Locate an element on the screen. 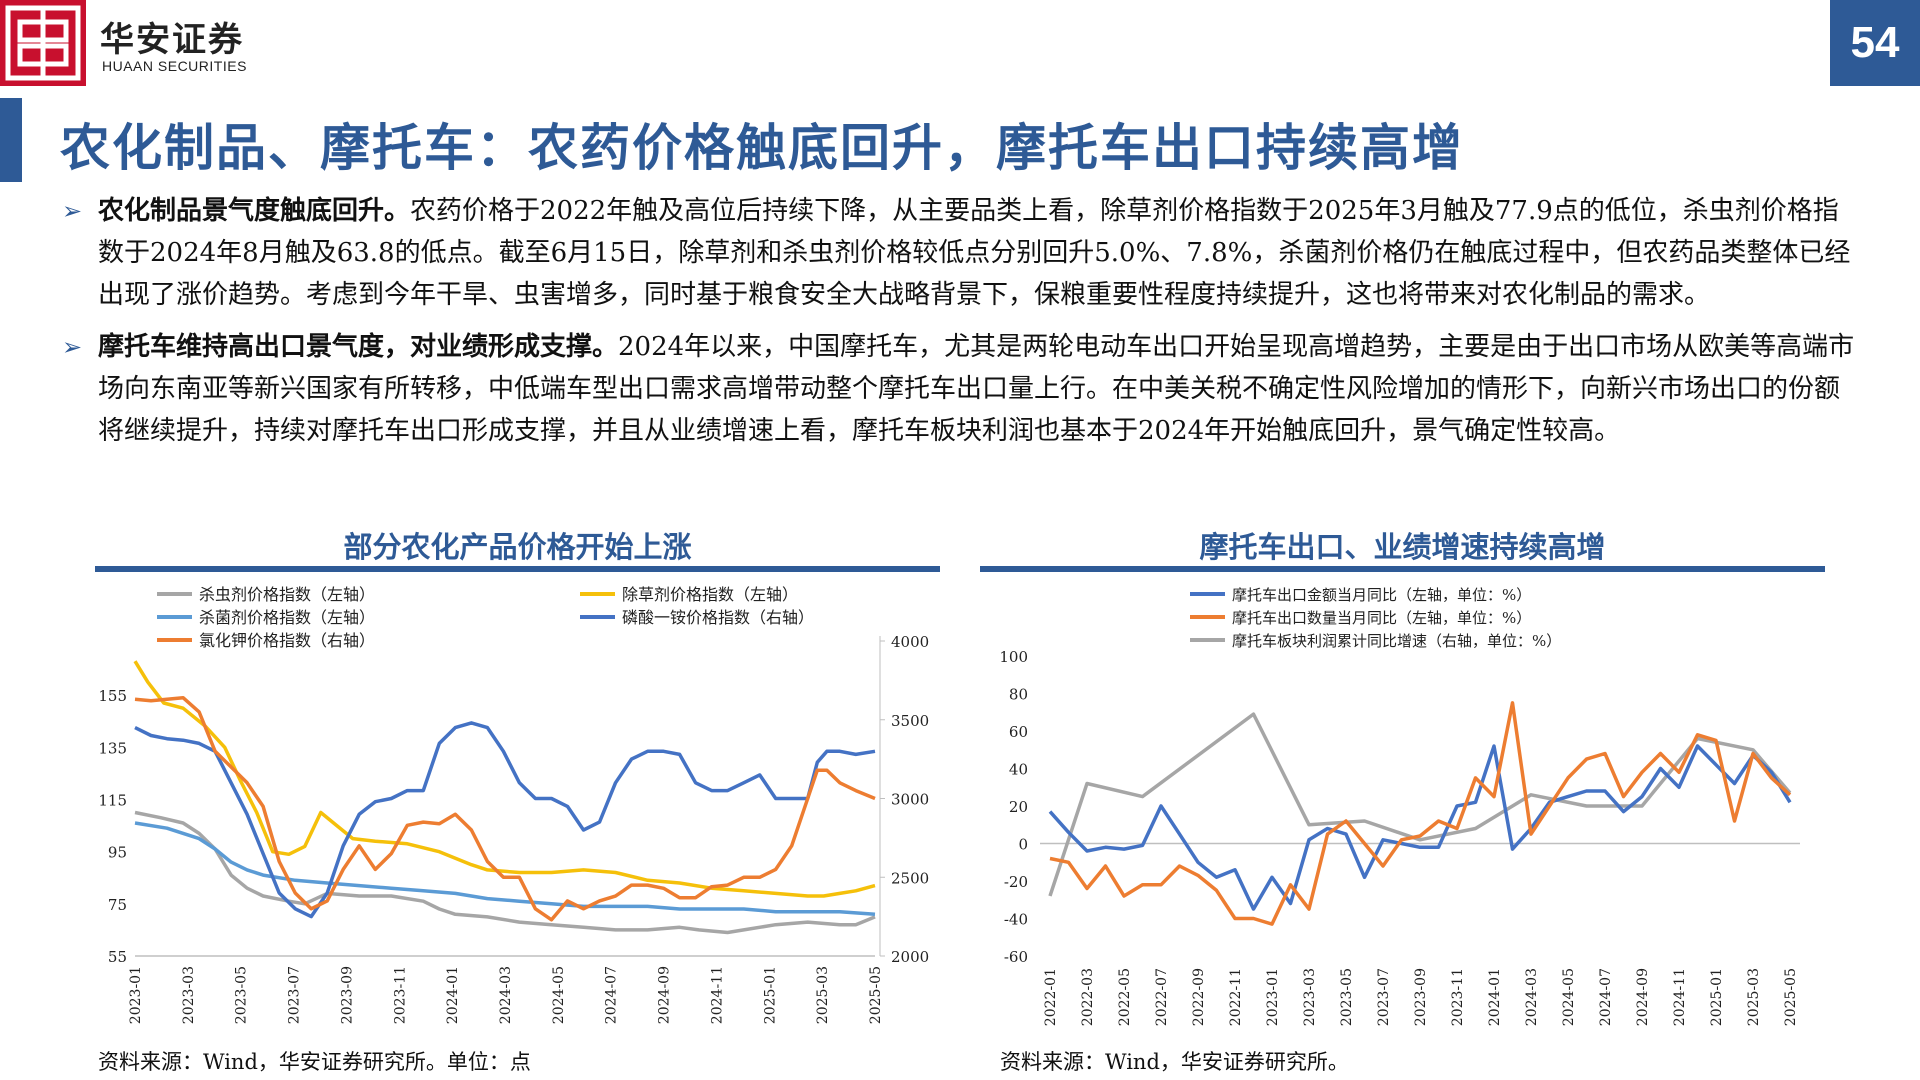 Image resolution: width=1920 pixels, height=1080 pixels. left-chart-rule is located at coordinates (517, 569).